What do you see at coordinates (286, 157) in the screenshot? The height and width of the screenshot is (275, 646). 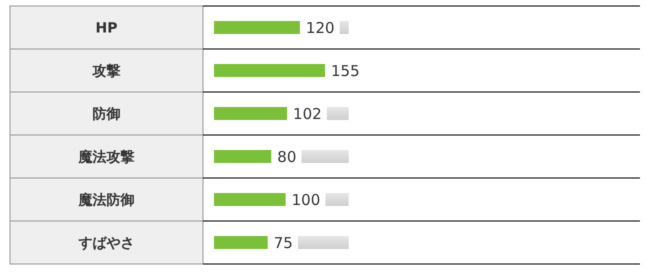 I see `data-label: 80` at bounding box center [286, 157].